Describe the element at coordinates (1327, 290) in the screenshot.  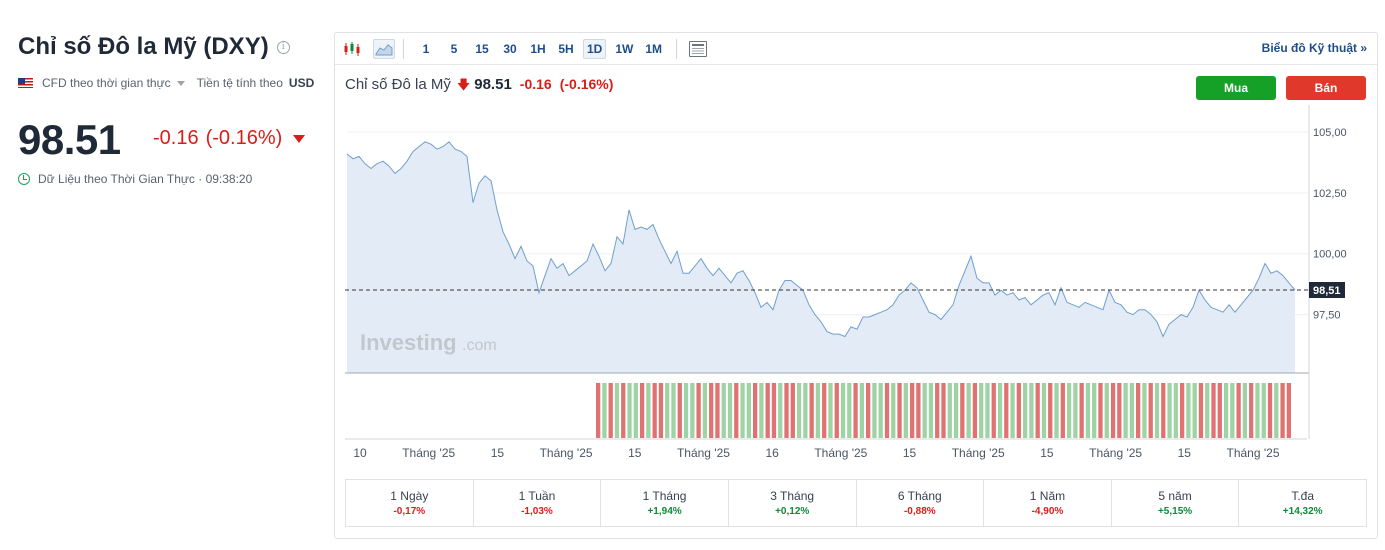
I see `last-price-tag` at that location.